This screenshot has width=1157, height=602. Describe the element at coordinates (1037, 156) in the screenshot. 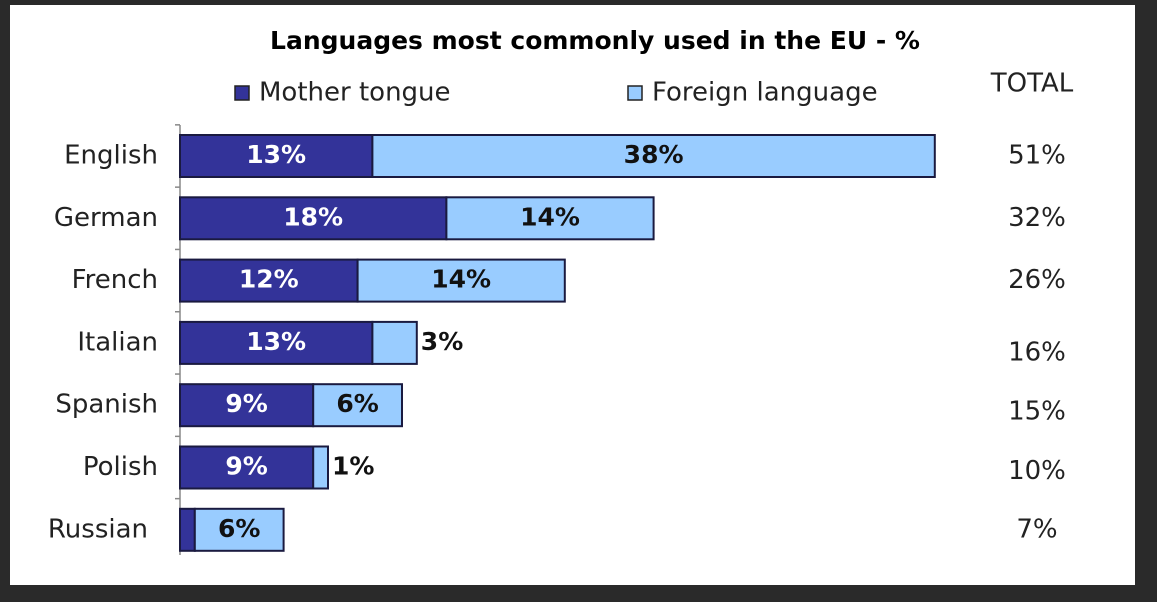

I see `total-label: 51%` at that location.